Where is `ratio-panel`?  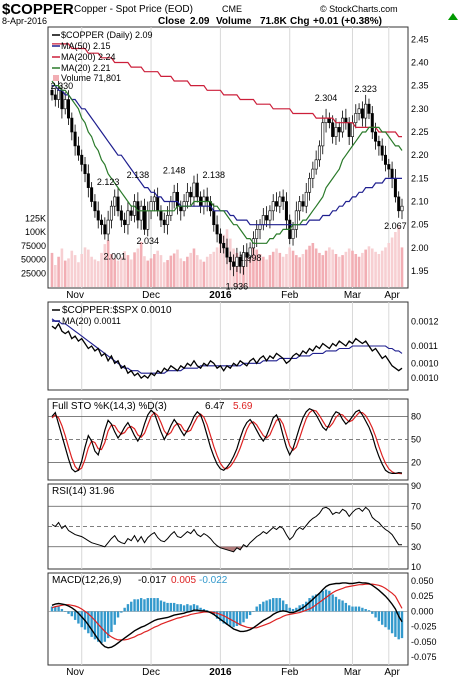
ratio-panel is located at coordinates (228, 346).